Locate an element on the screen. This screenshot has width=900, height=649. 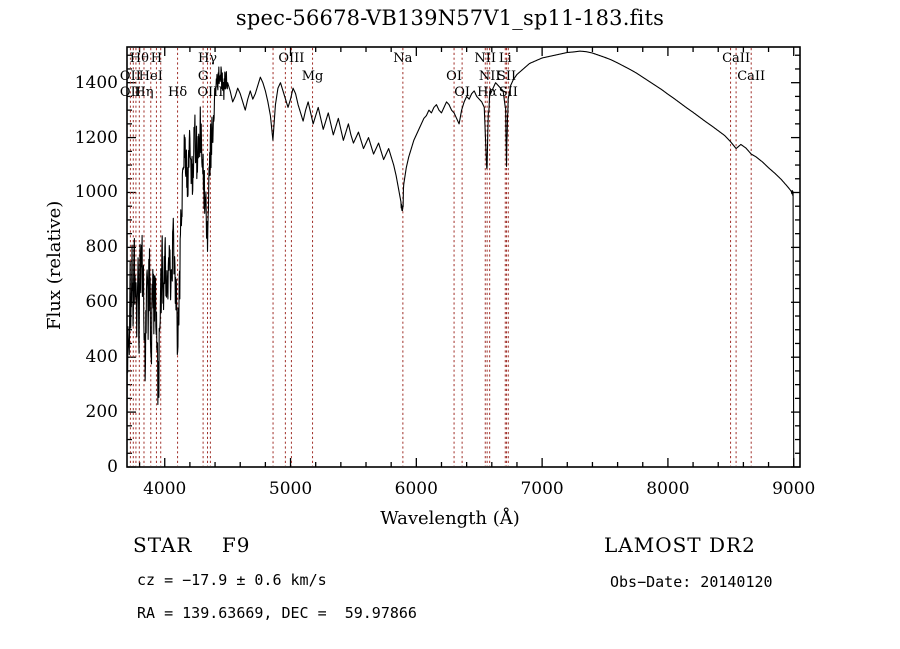
x-tick-label: 7000 is located at coordinates (542, 489).